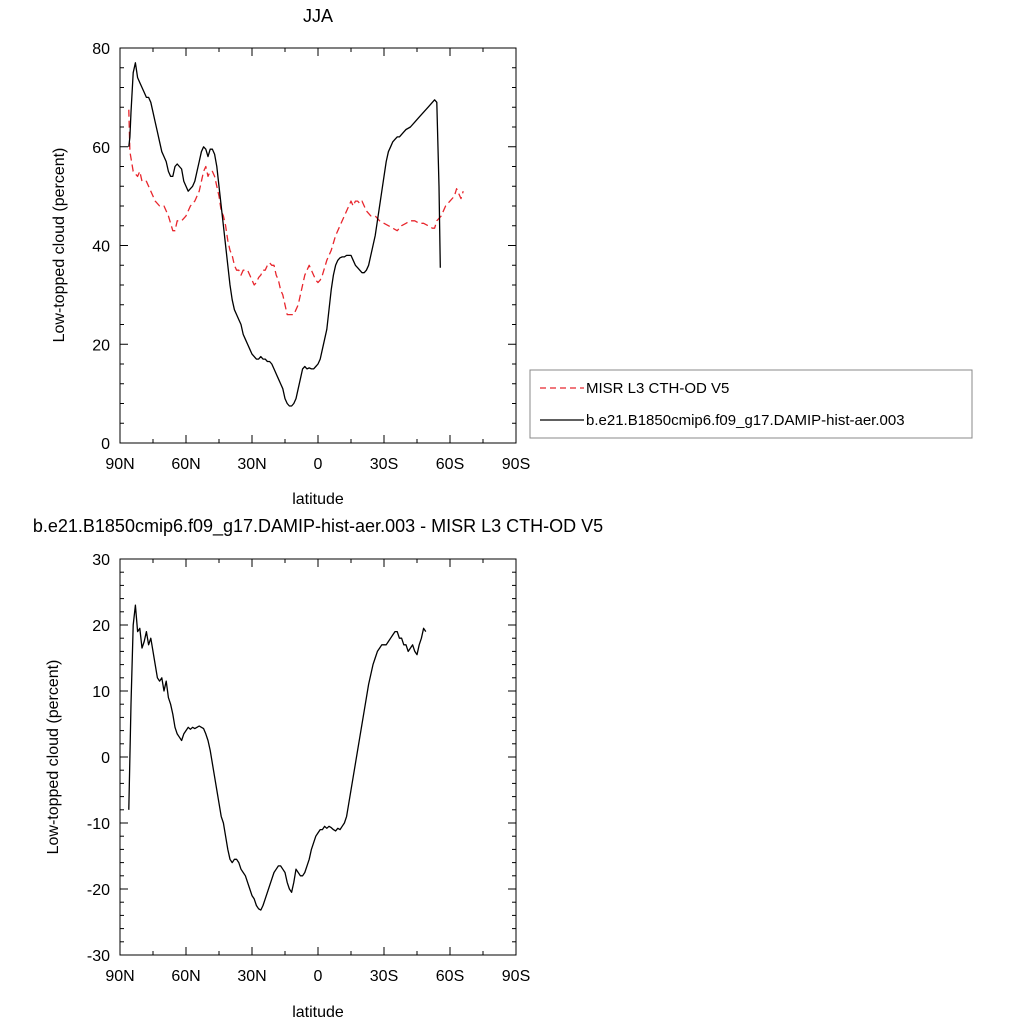 The height and width of the screenshot is (1024, 1024). What do you see at coordinates (516, 464) in the screenshot?
I see `top-x-tick-label: 90S` at bounding box center [516, 464].